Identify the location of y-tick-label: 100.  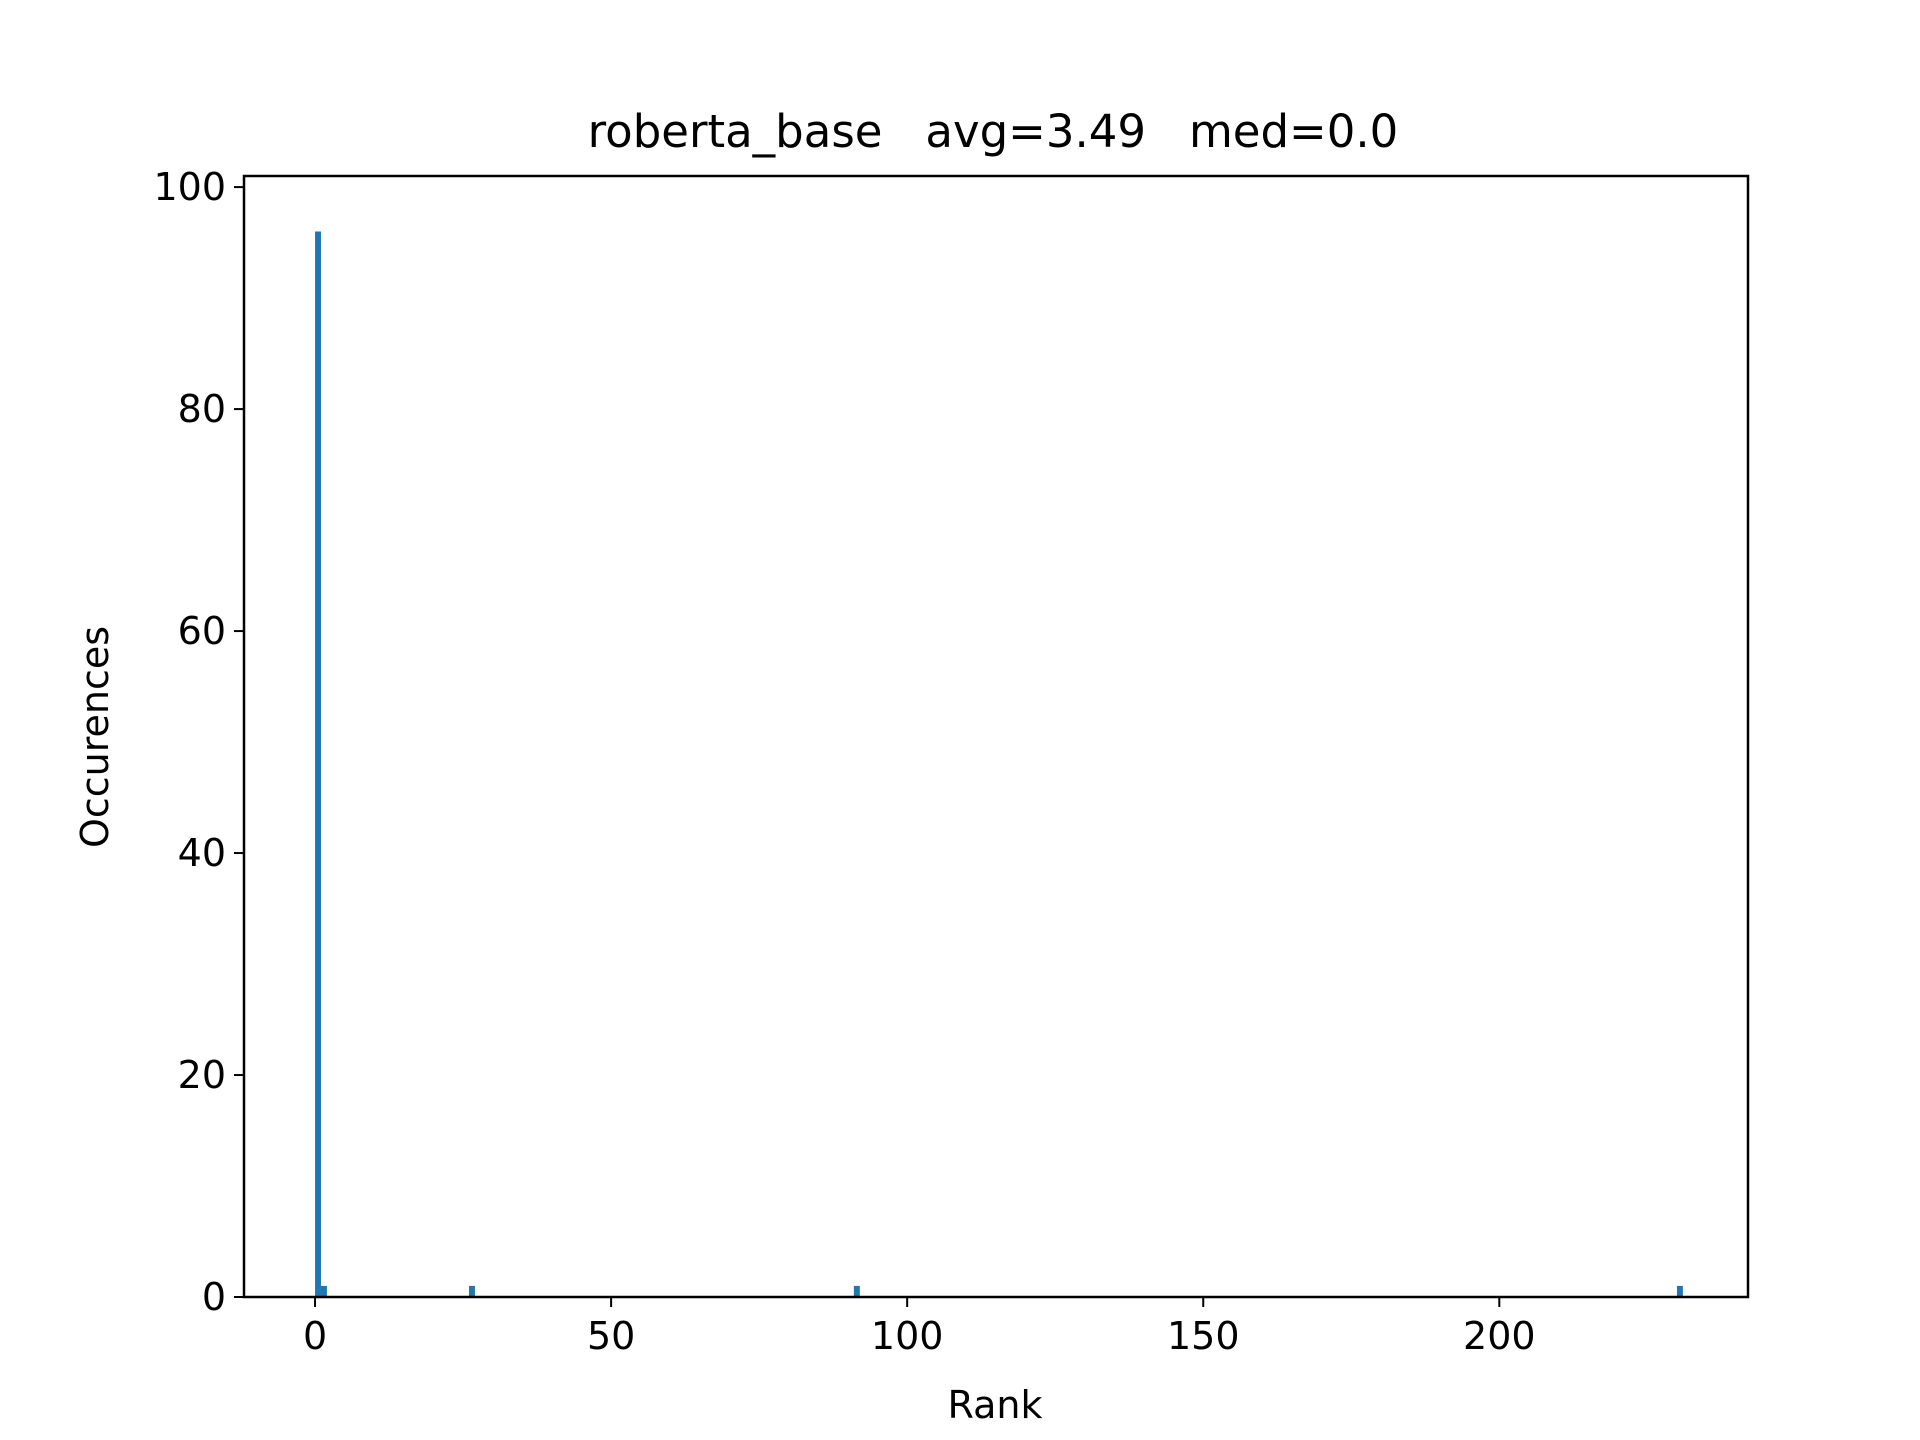
(189, 187).